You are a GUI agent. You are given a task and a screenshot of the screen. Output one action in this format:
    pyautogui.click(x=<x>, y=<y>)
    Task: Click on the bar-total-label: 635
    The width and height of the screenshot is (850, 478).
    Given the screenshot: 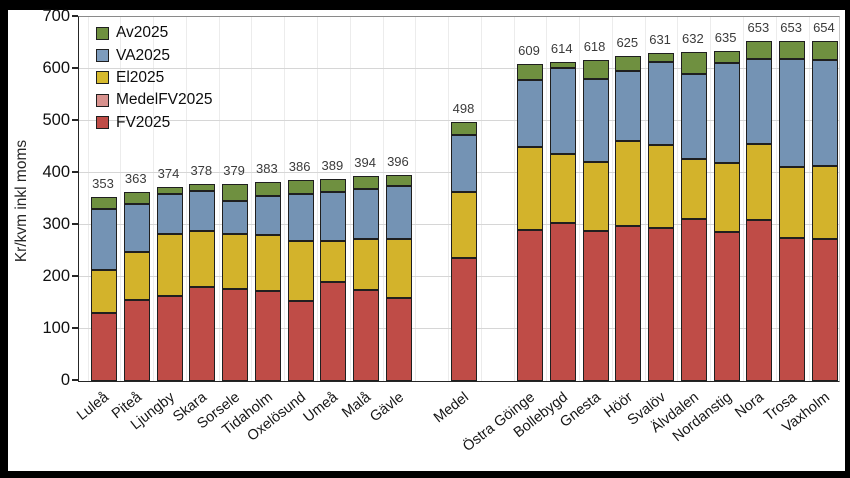 What is the action you would take?
    pyautogui.click(x=725, y=37)
    